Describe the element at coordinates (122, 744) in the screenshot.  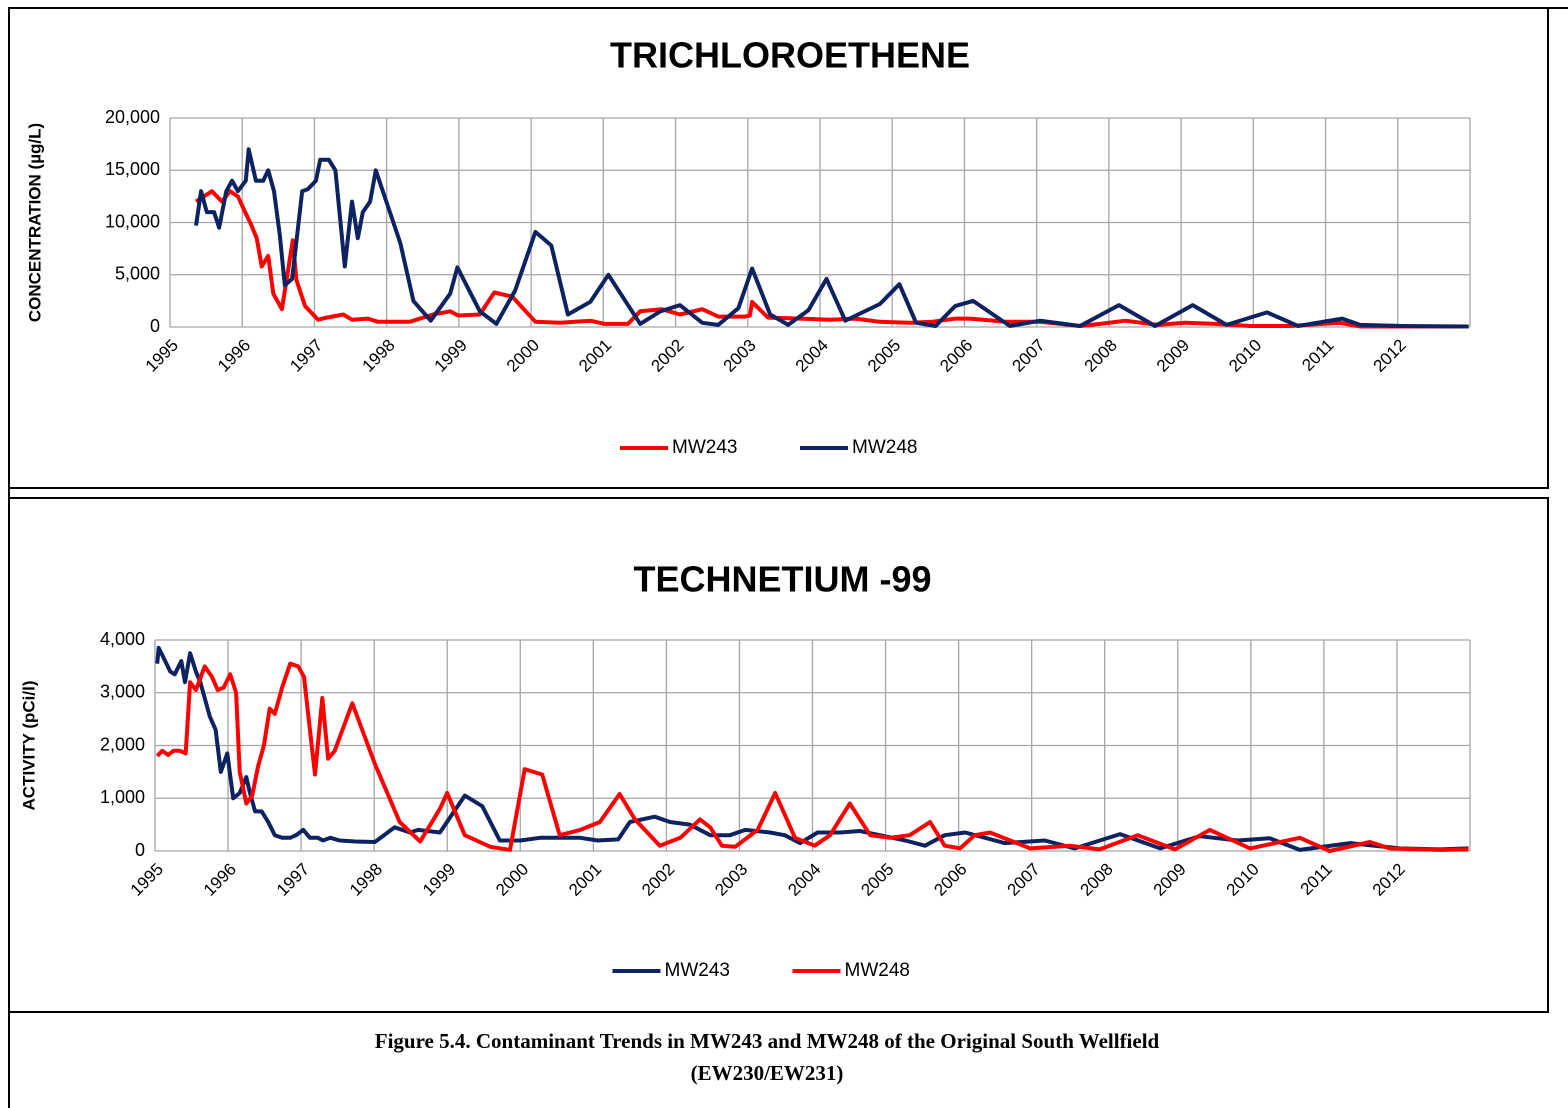
I see `y-tick-label: 2,000` at that location.